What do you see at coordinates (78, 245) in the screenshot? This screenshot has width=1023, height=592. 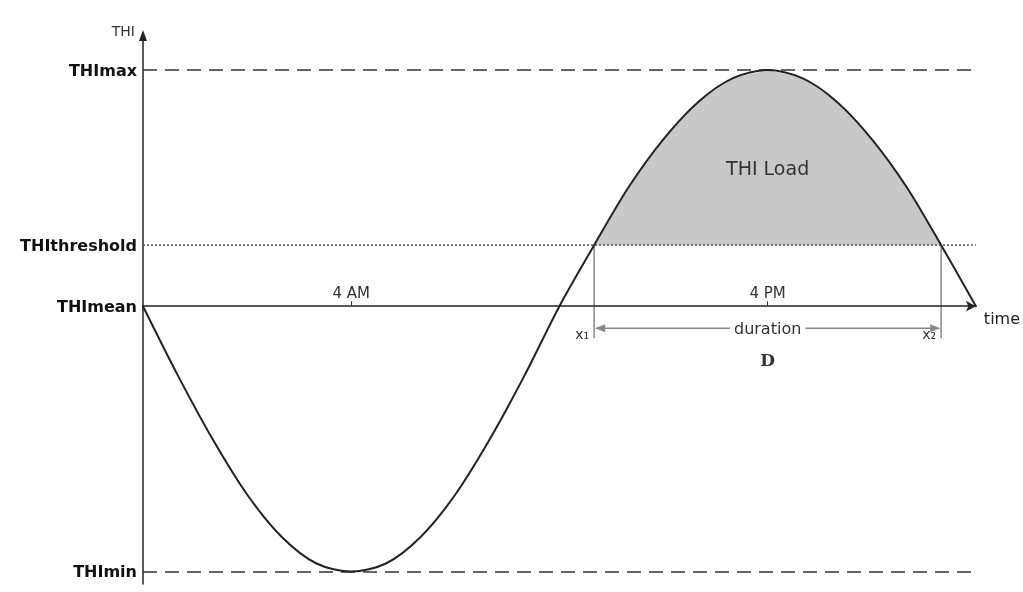 I see `ref-line-label: THIthreshold` at bounding box center [78, 245].